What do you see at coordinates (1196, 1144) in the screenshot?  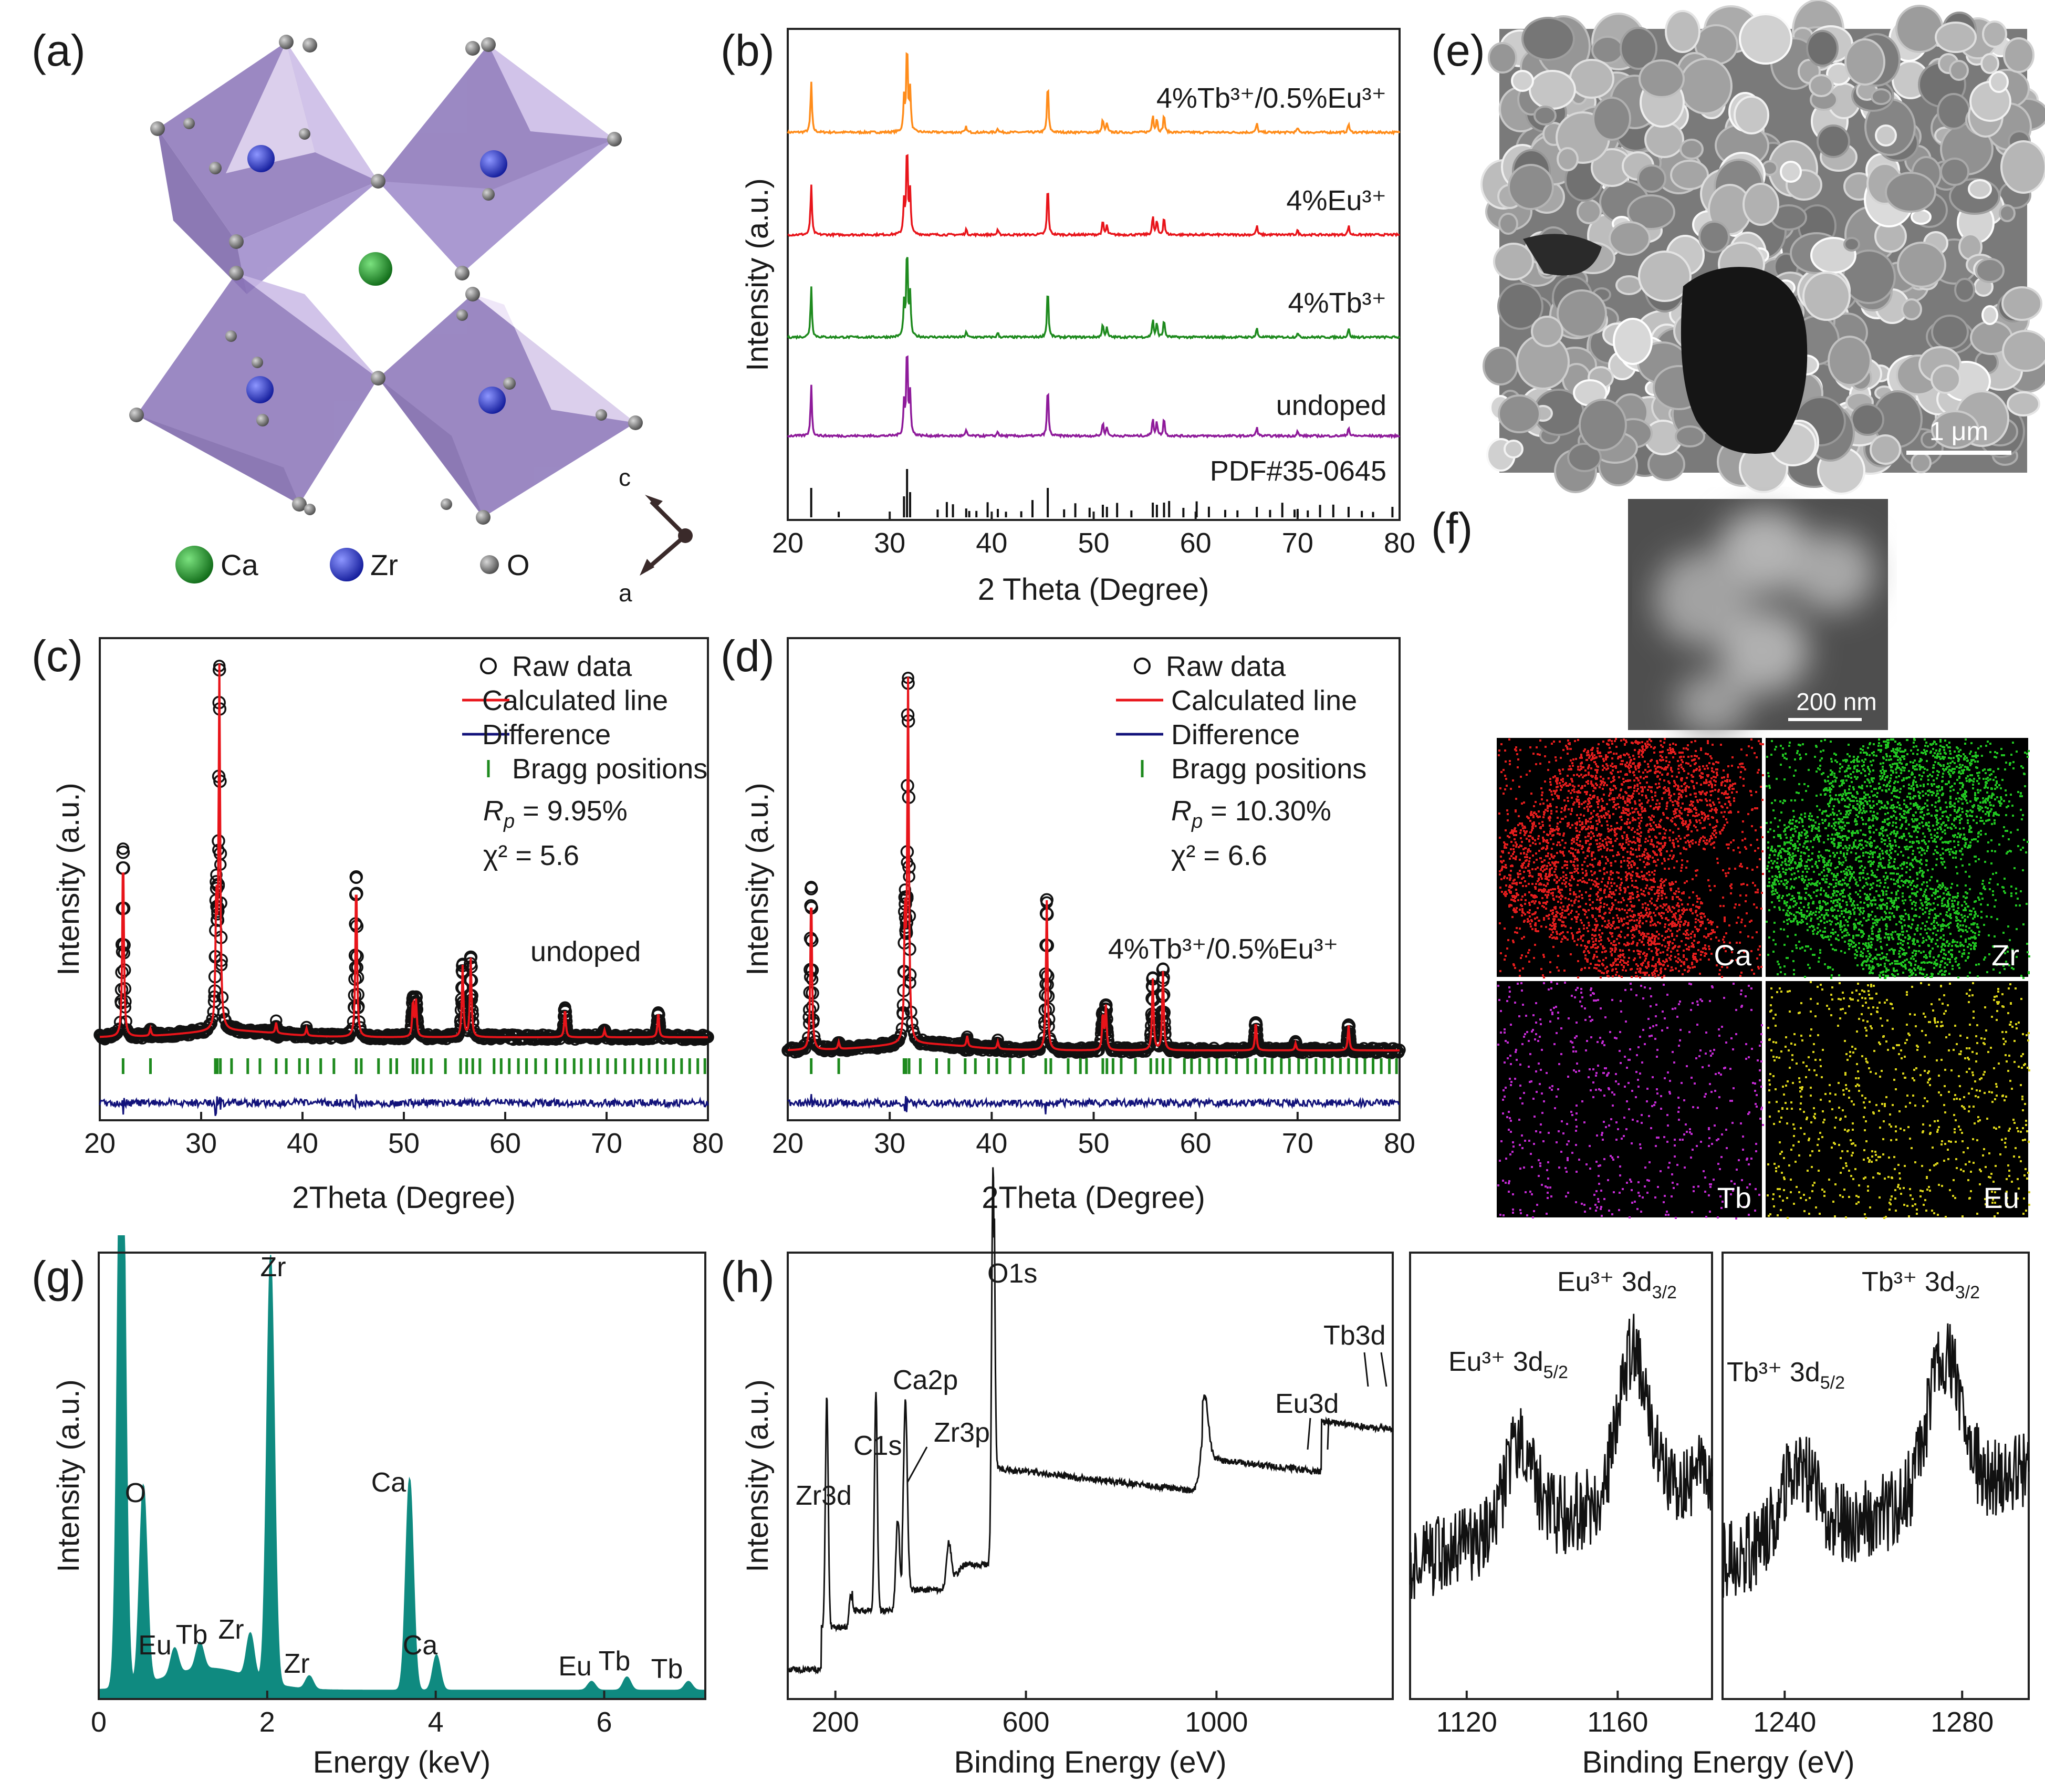 I see `x-tick-label: 60` at bounding box center [1196, 1144].